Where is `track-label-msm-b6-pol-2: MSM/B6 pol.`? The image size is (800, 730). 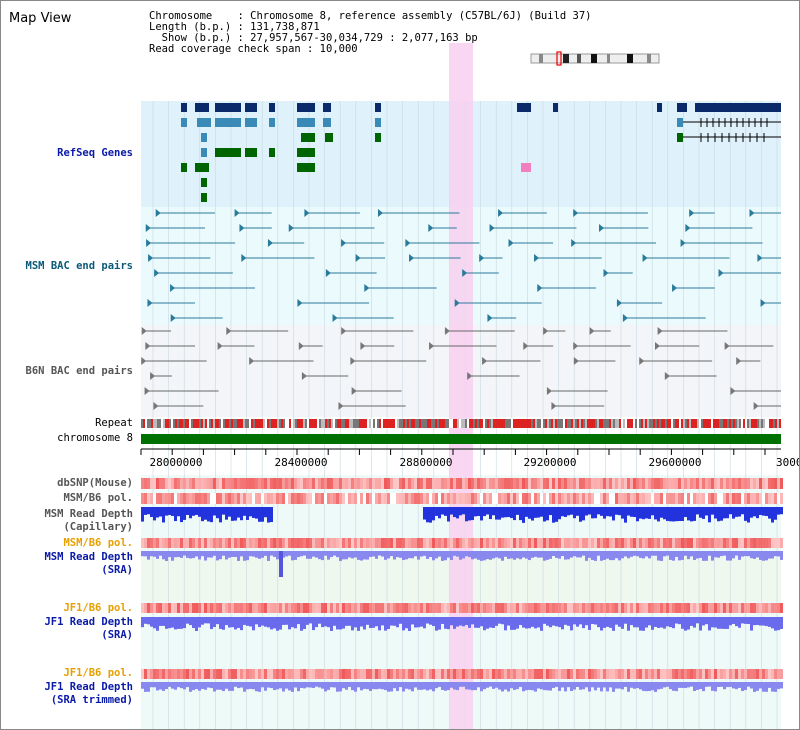 track-label-msm-b6-pol-2: MSM/B6 pol. is located at coordinates (98, 543).